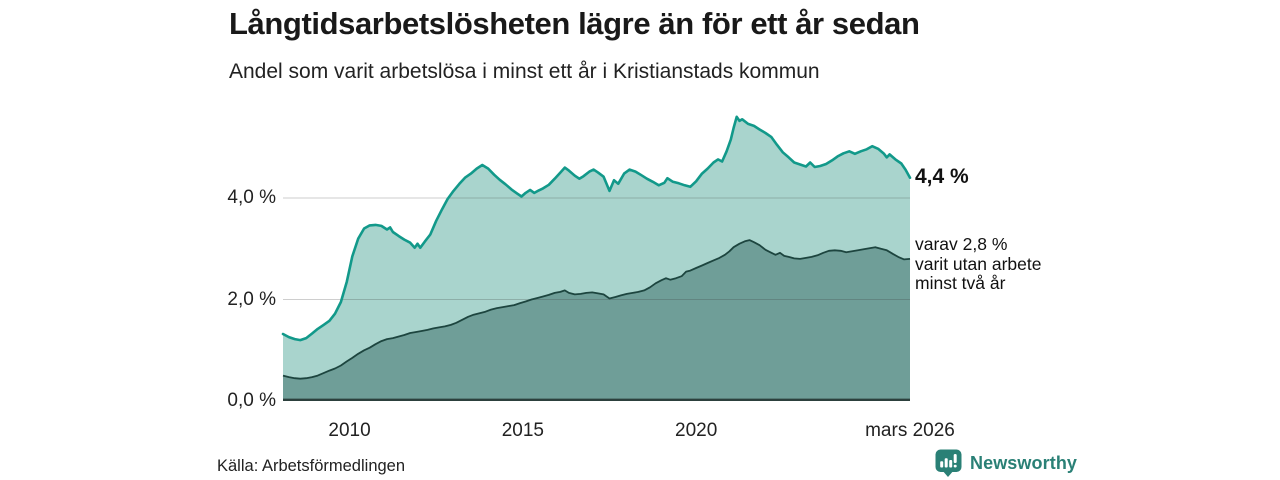 This screenshot has width=1280, height=480. What do you see at coordinates (696, 430) in the screenshot?
I see `x-tick-label: 2020` at bounding box center [696, 430].